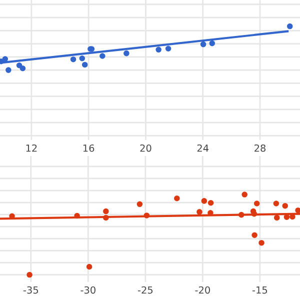 The width and height of the screenshot is (300, 300). What do you see at coordinates (146, 148) in the screenshot?
I see `x-tick-label: 20` at bounding box center [146, 148].